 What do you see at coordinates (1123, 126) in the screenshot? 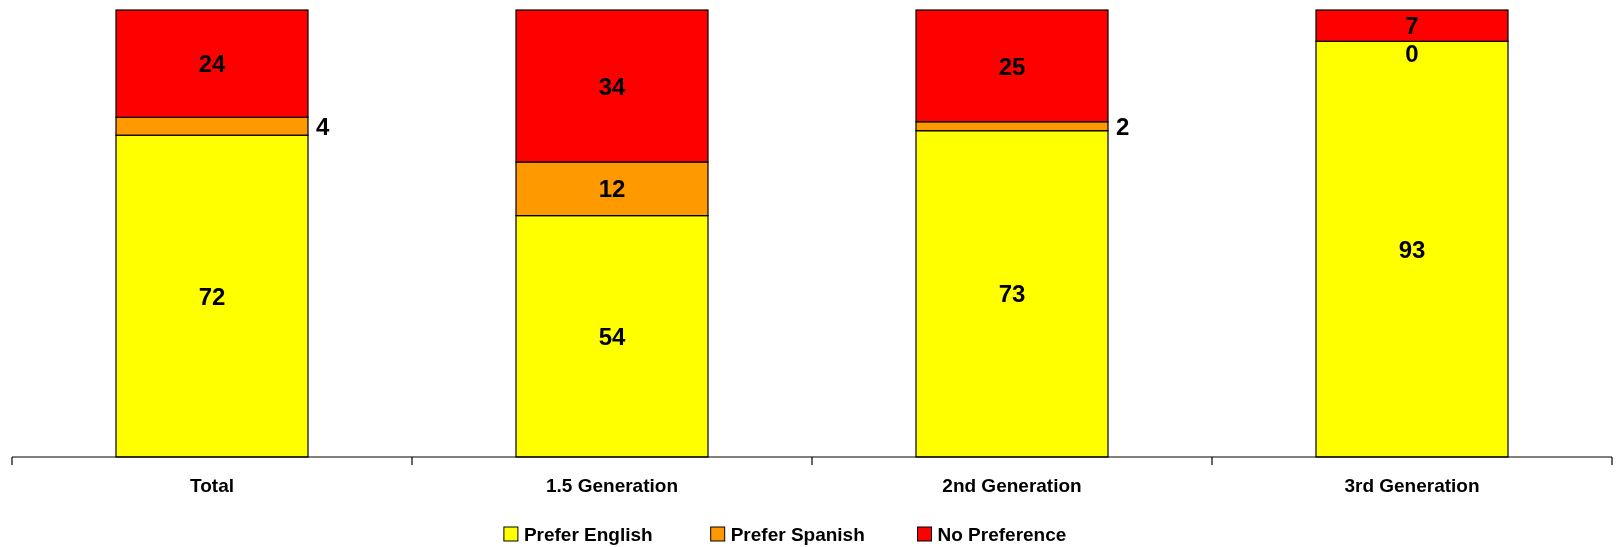
I see `data-label: 2` at bounding box center [1123, 126].